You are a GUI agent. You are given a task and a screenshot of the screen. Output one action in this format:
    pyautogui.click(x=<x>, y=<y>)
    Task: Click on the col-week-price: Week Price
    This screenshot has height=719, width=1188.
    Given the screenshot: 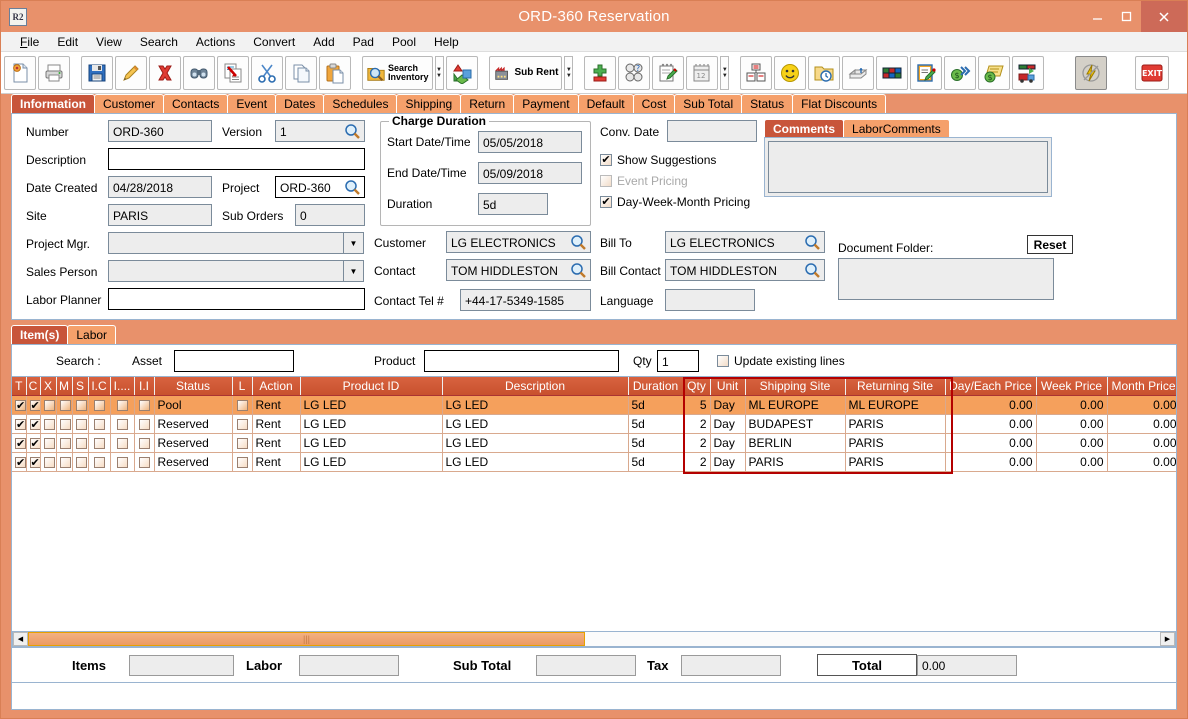 What is the action you would take?
    pyautogui.click(x=1072, y=386)
    